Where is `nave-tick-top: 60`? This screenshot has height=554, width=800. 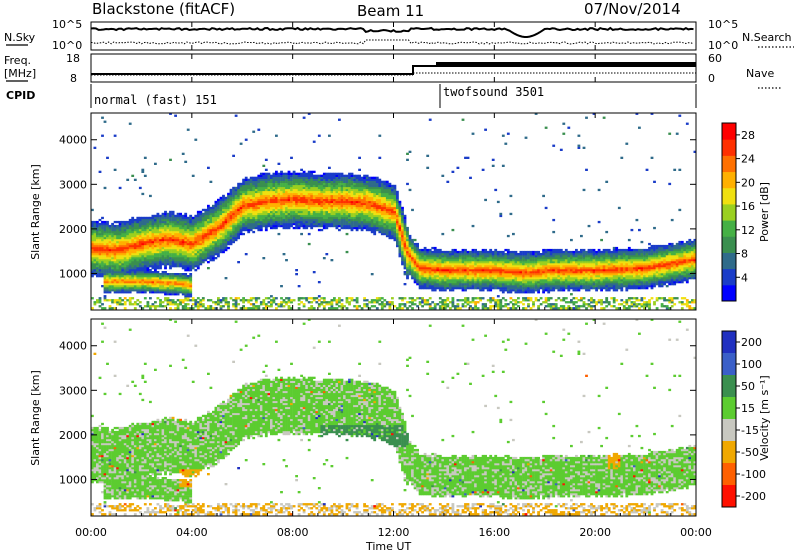
nave-tick-top: 60 is located at coordinates (715, 58).